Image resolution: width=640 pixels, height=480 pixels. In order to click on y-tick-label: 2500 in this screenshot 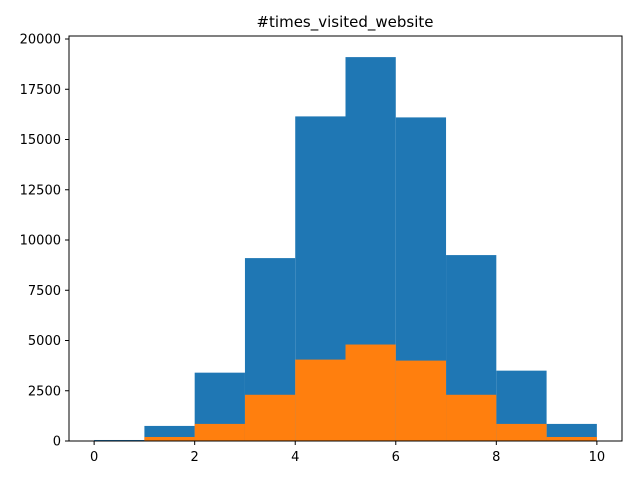, I will do `click(44, 391)`.